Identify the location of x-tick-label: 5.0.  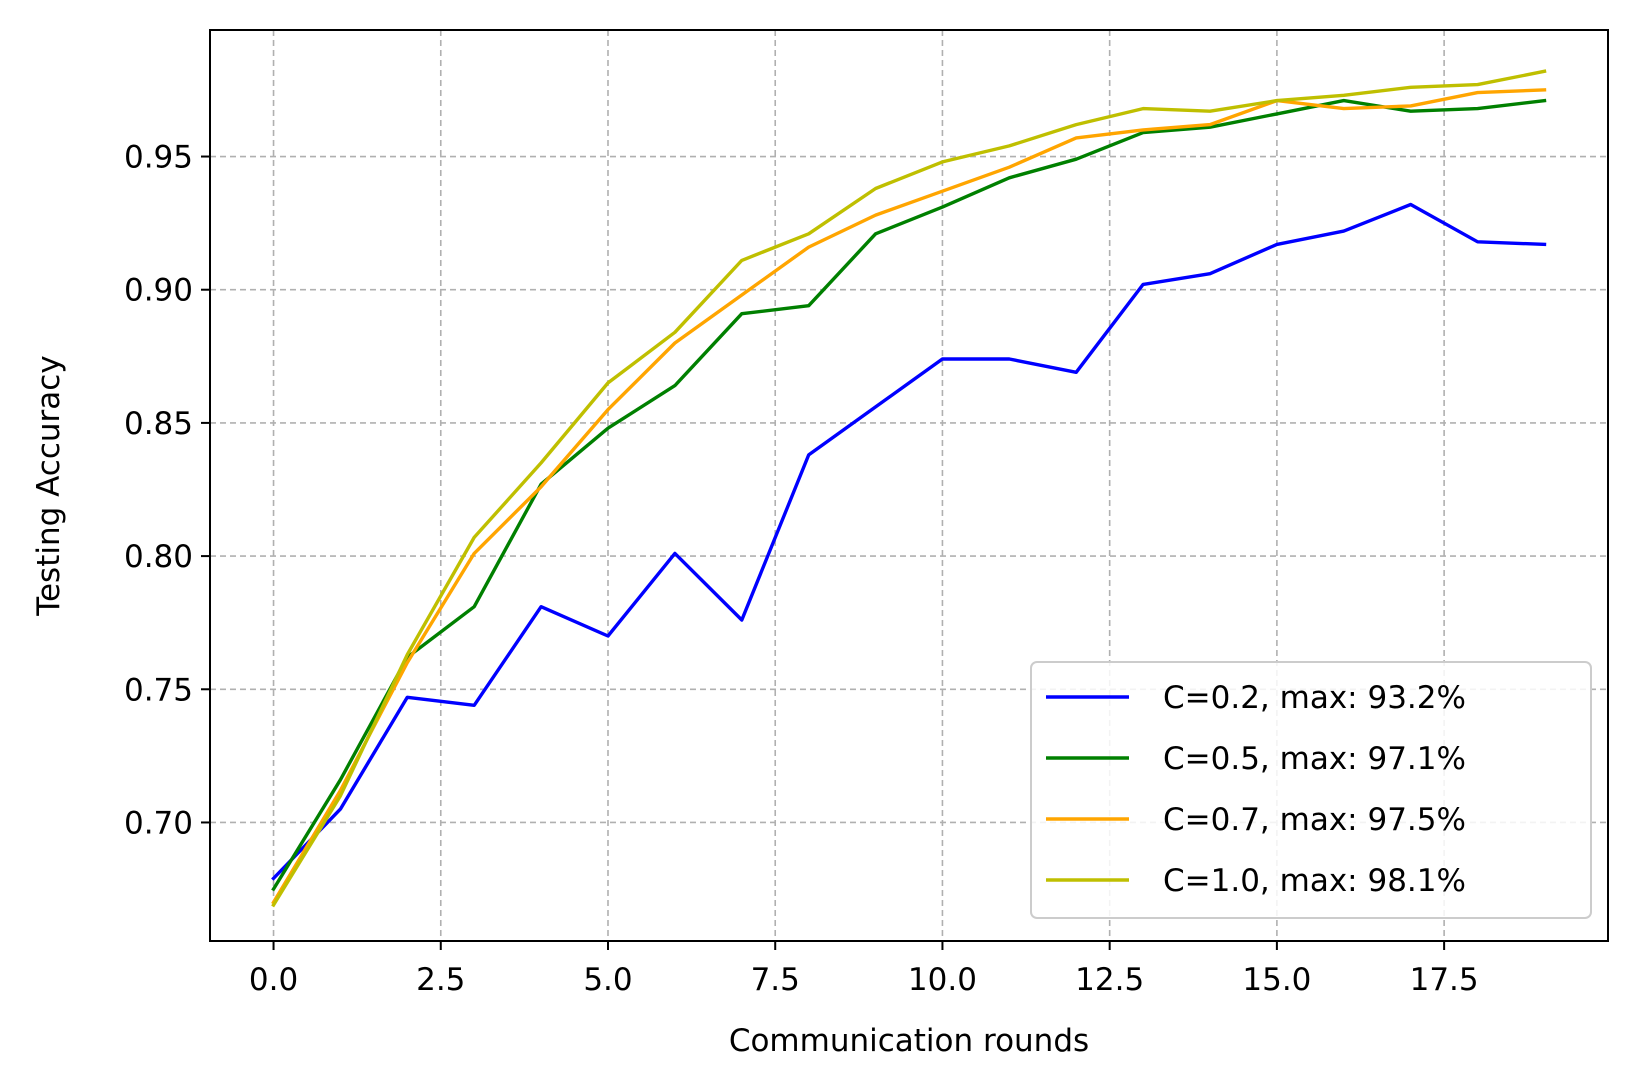
(607, 980).